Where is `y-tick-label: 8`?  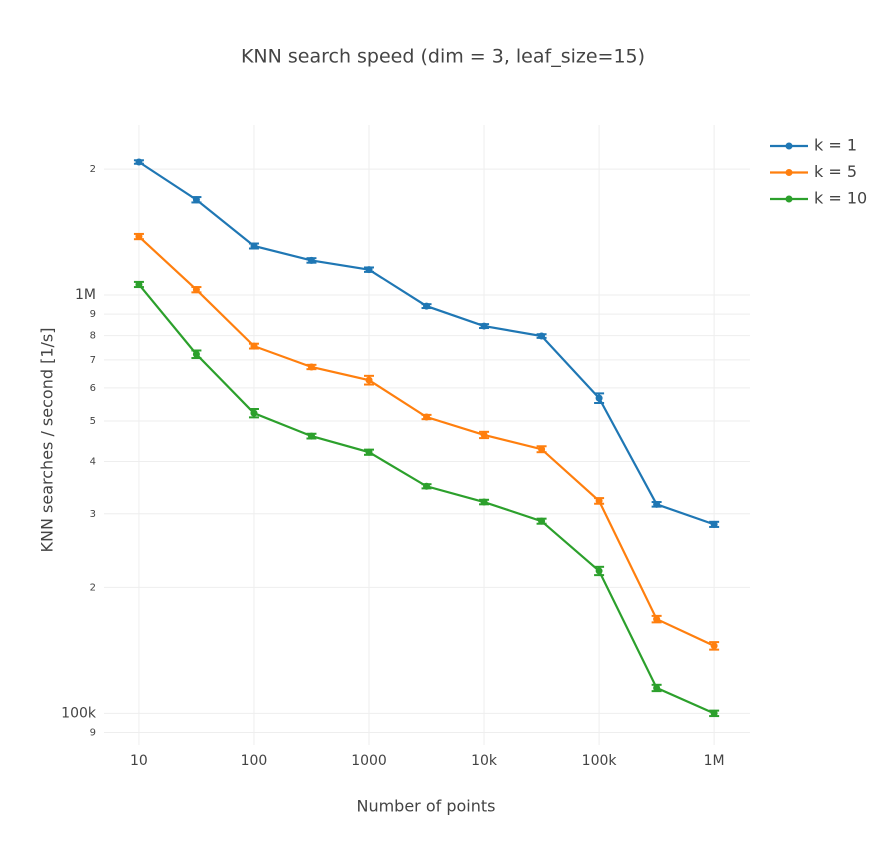
y-tick-label: 8 is located at coordinates (93, 336).